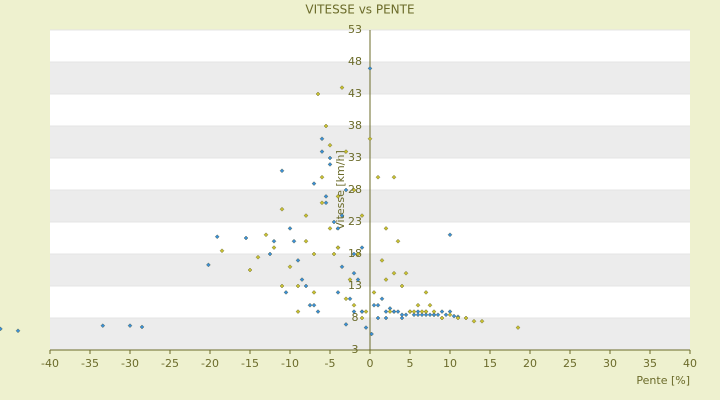 The width and height of the screenshot is (720, 400). What do you see at coordinates (210, 363) in the screenshot?
I see `x-tick-label: -20` at bounding box center [210, 363].